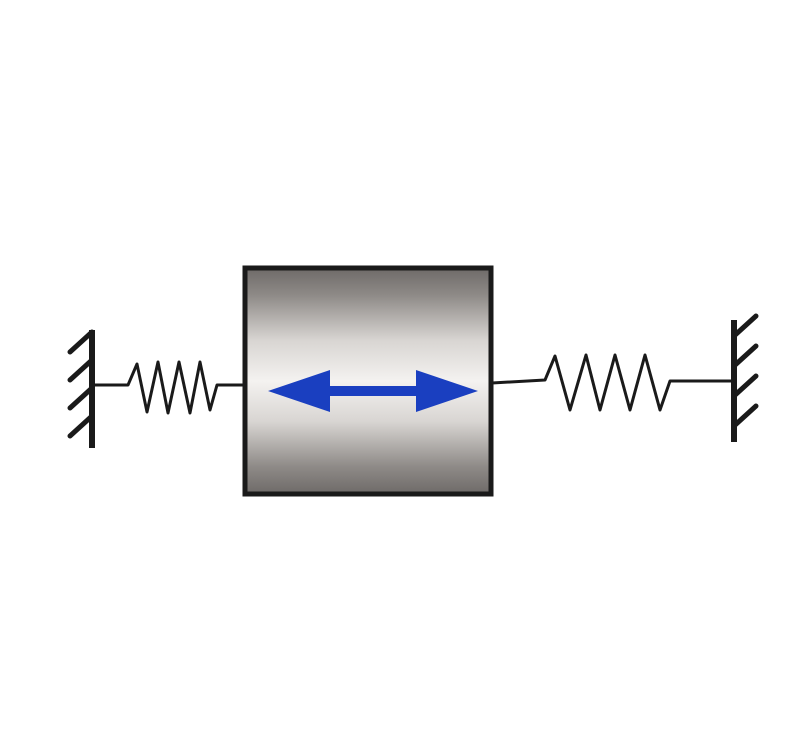 This screenshot has width=807, height=756. I want to click on motion-arrow, so click(373, 391).